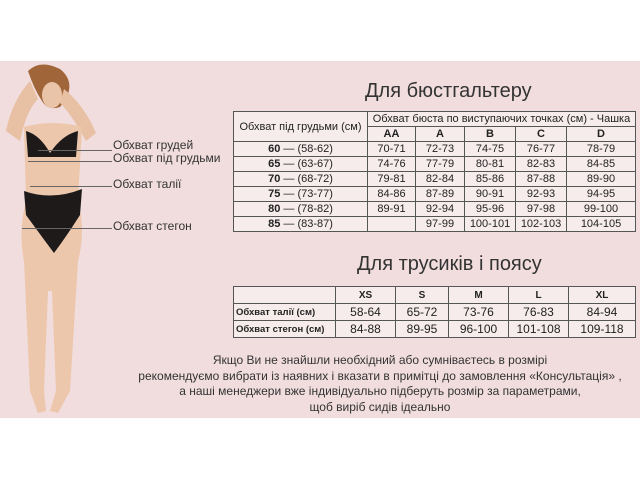 Image resolution: width=640 pixels, height=480 pixels. I want to click on size-header: XL, so click(602, 295).